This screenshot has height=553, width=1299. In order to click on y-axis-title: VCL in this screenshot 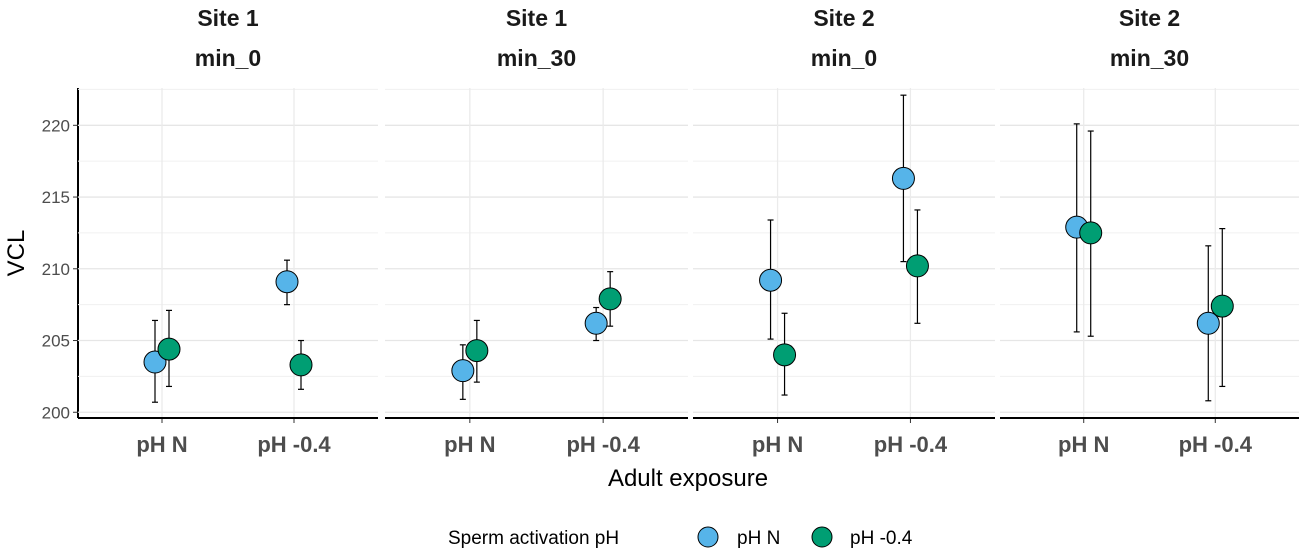, I will do `click(16, 253)`.